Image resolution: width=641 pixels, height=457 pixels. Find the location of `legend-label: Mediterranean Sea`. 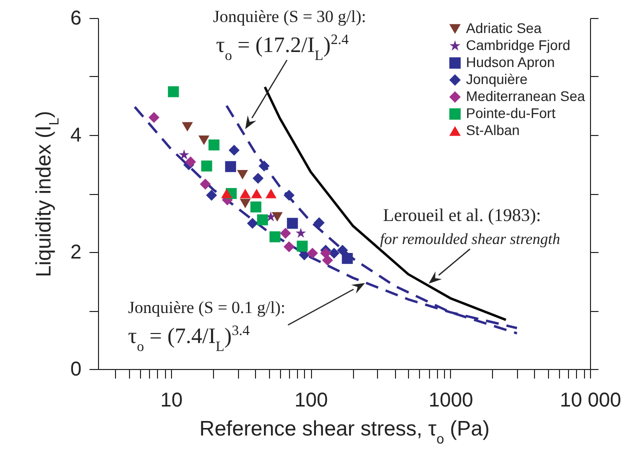

legend-label: Mediterranean Sea is located at coordinates (526, 96).